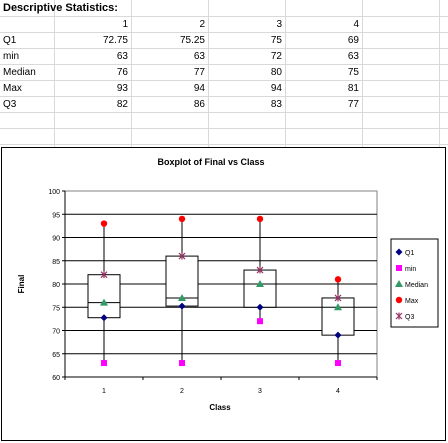  Describe the element at coordinates (199, 72) in the screenshot. I see `cell-median-2: 77` at that location.